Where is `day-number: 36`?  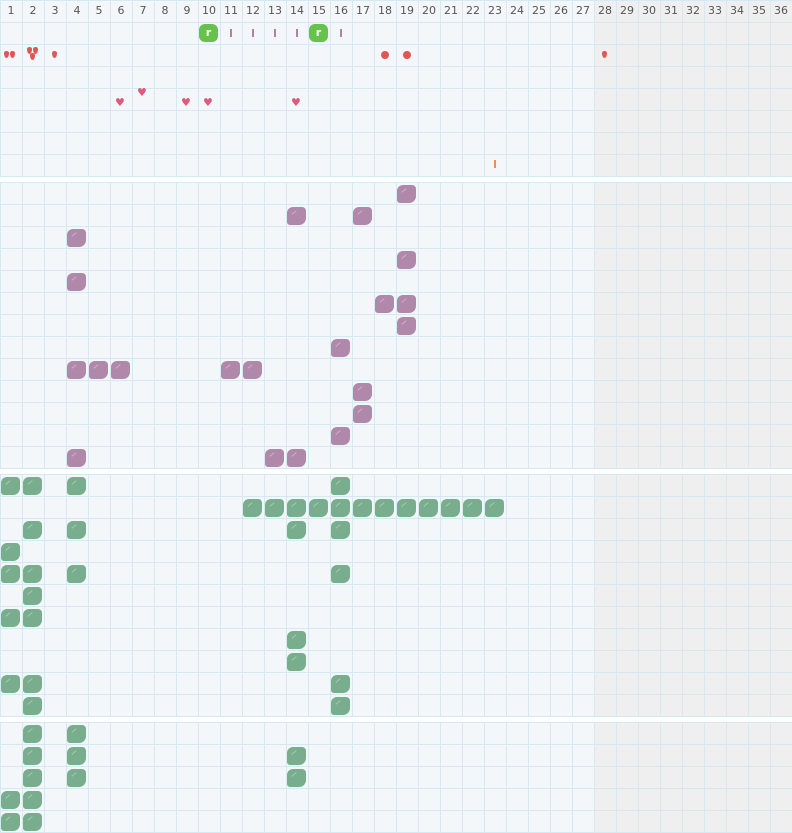
day-number: 36 is located at coordinates (781, 10).